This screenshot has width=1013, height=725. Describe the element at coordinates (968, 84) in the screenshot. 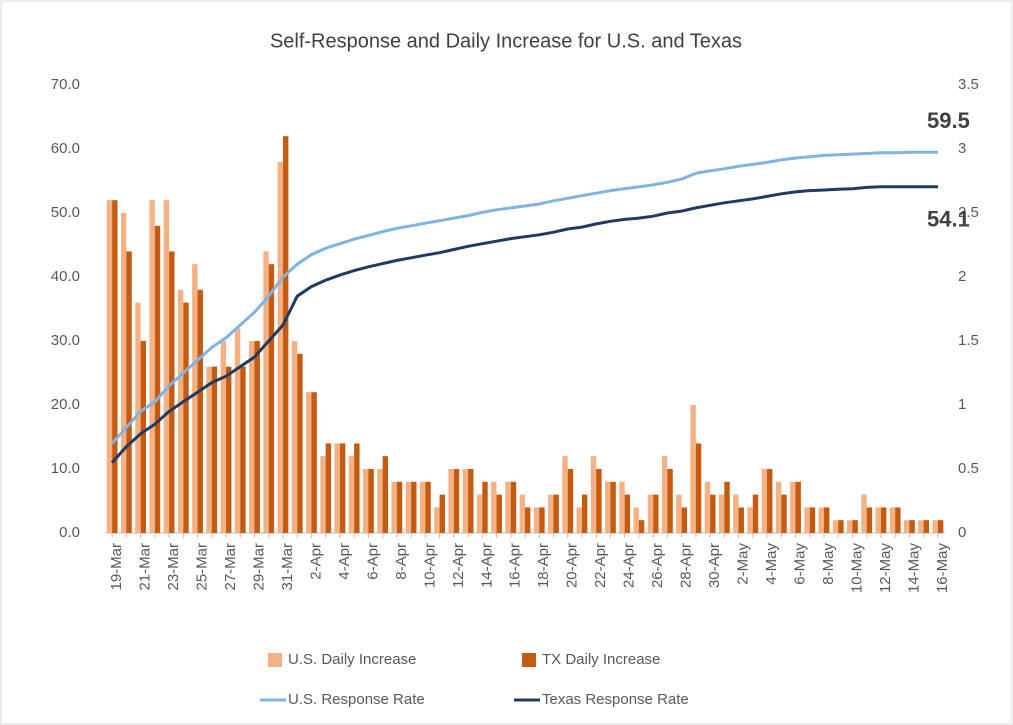

I see `y2-tick-label: 3.5` at that location.